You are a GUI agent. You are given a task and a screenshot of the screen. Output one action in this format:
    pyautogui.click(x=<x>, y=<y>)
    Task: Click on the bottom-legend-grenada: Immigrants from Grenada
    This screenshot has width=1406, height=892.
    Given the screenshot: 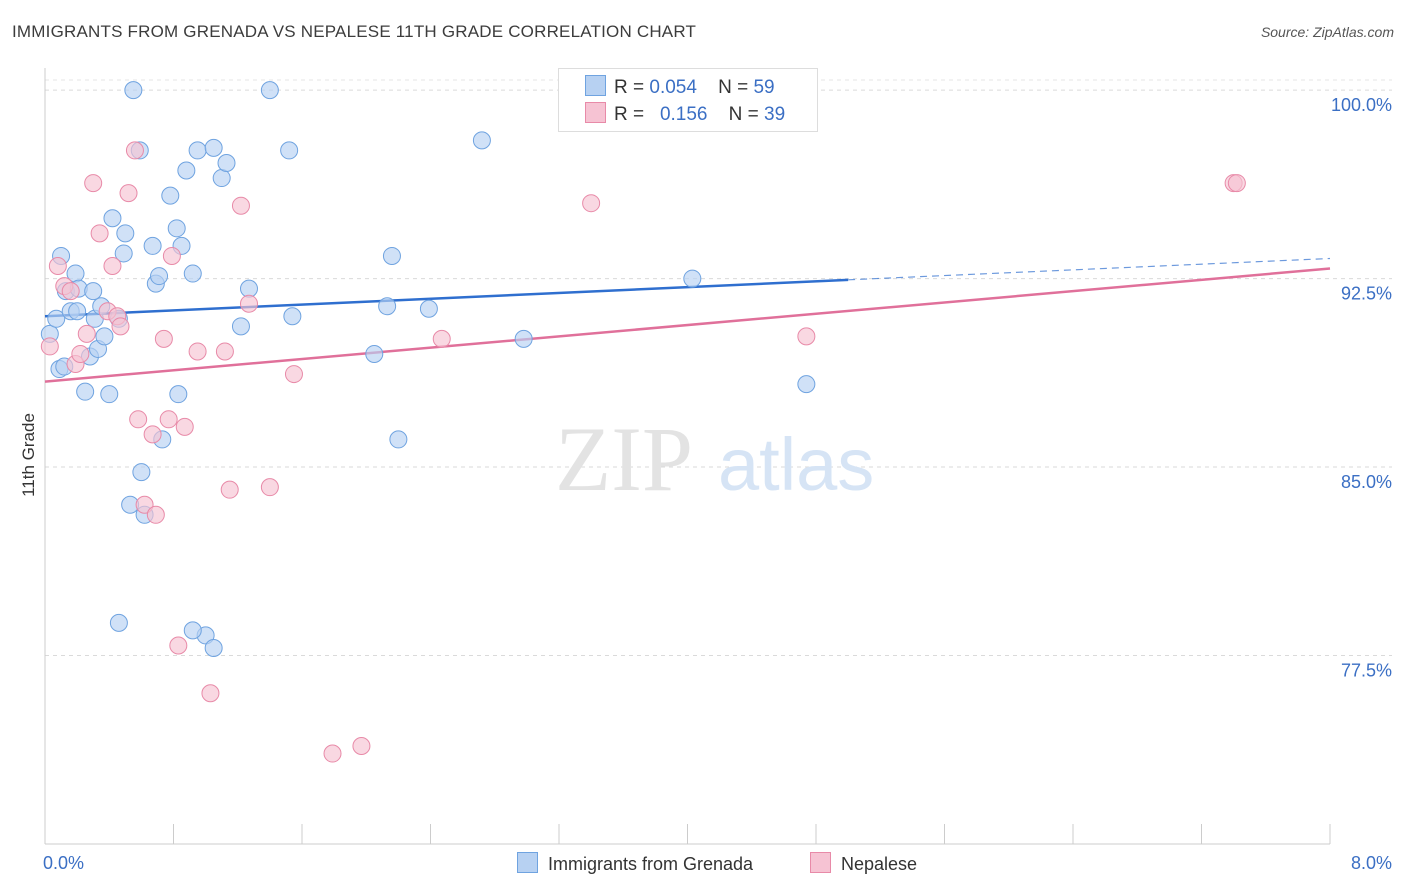 What is the action you would take?
    pyautogui.click(x=635, y=863)
    